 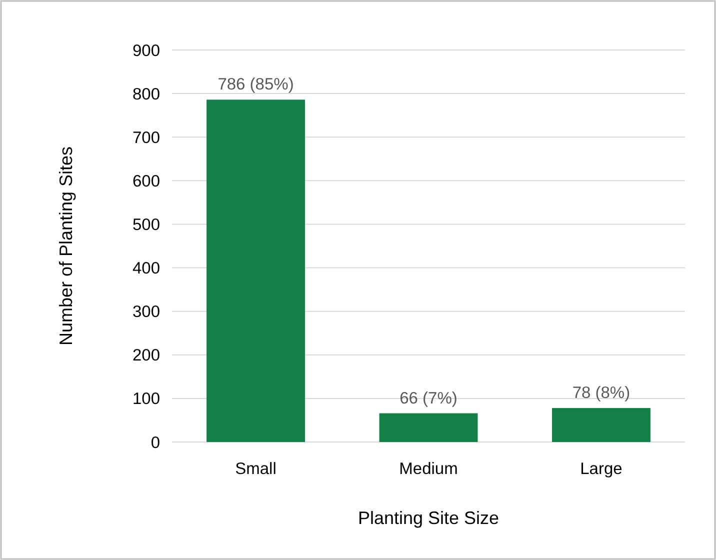 I want to click on y-tick-label: 600, so click(x=146, y=181).